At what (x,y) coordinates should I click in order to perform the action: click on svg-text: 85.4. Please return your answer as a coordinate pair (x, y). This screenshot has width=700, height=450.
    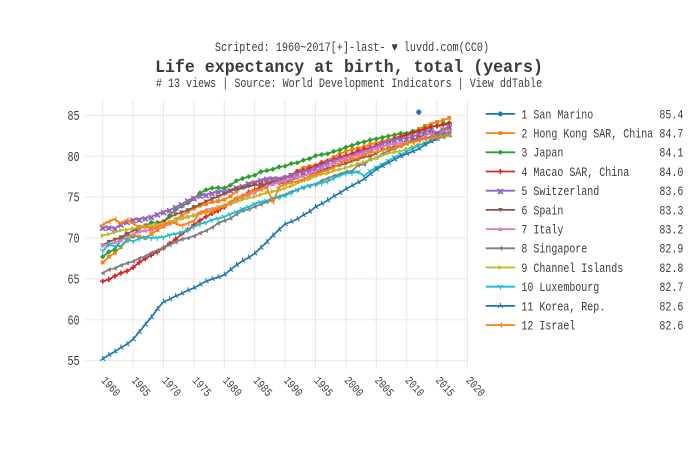
    Looking at the image, I should click on (671, 115).